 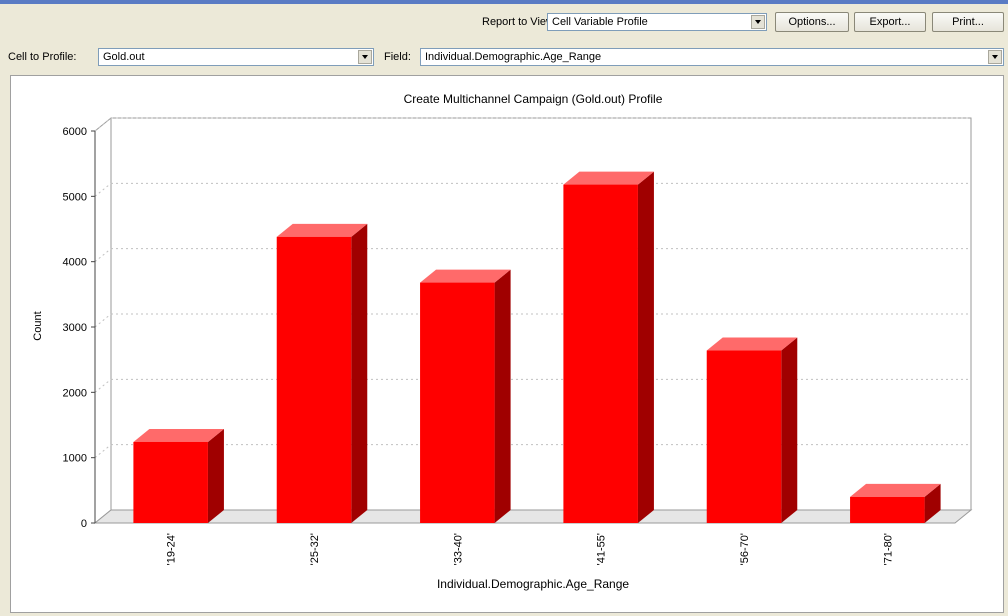 I want to click on x-tick-label: '25-32', so click(x=315, y=549).